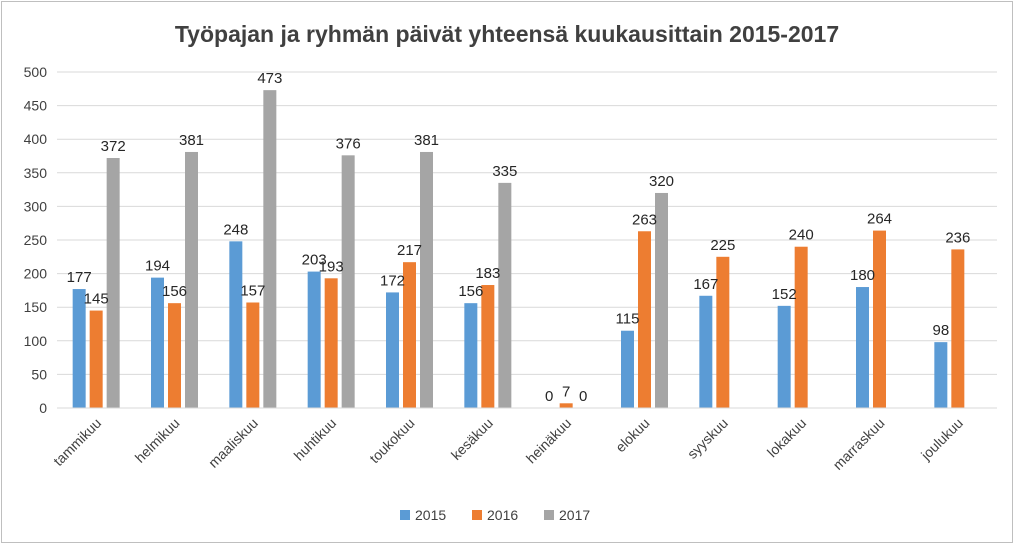 This screenshot has width=1016, height=546. Describe the element at coordinates (705, 284) in the screenshot. I see `data-label: 167` at that location.